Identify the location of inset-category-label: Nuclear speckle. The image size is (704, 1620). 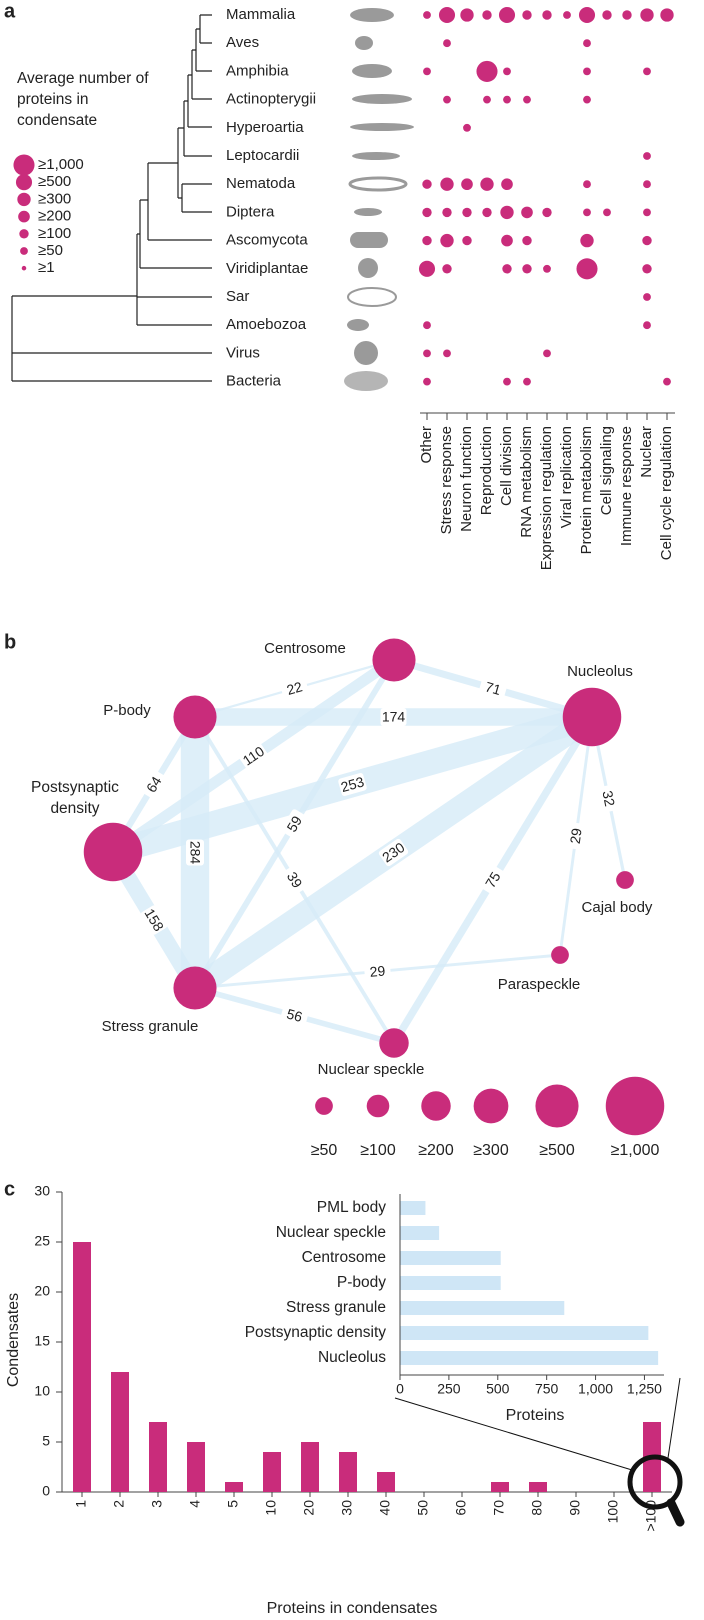
(331, 1232).